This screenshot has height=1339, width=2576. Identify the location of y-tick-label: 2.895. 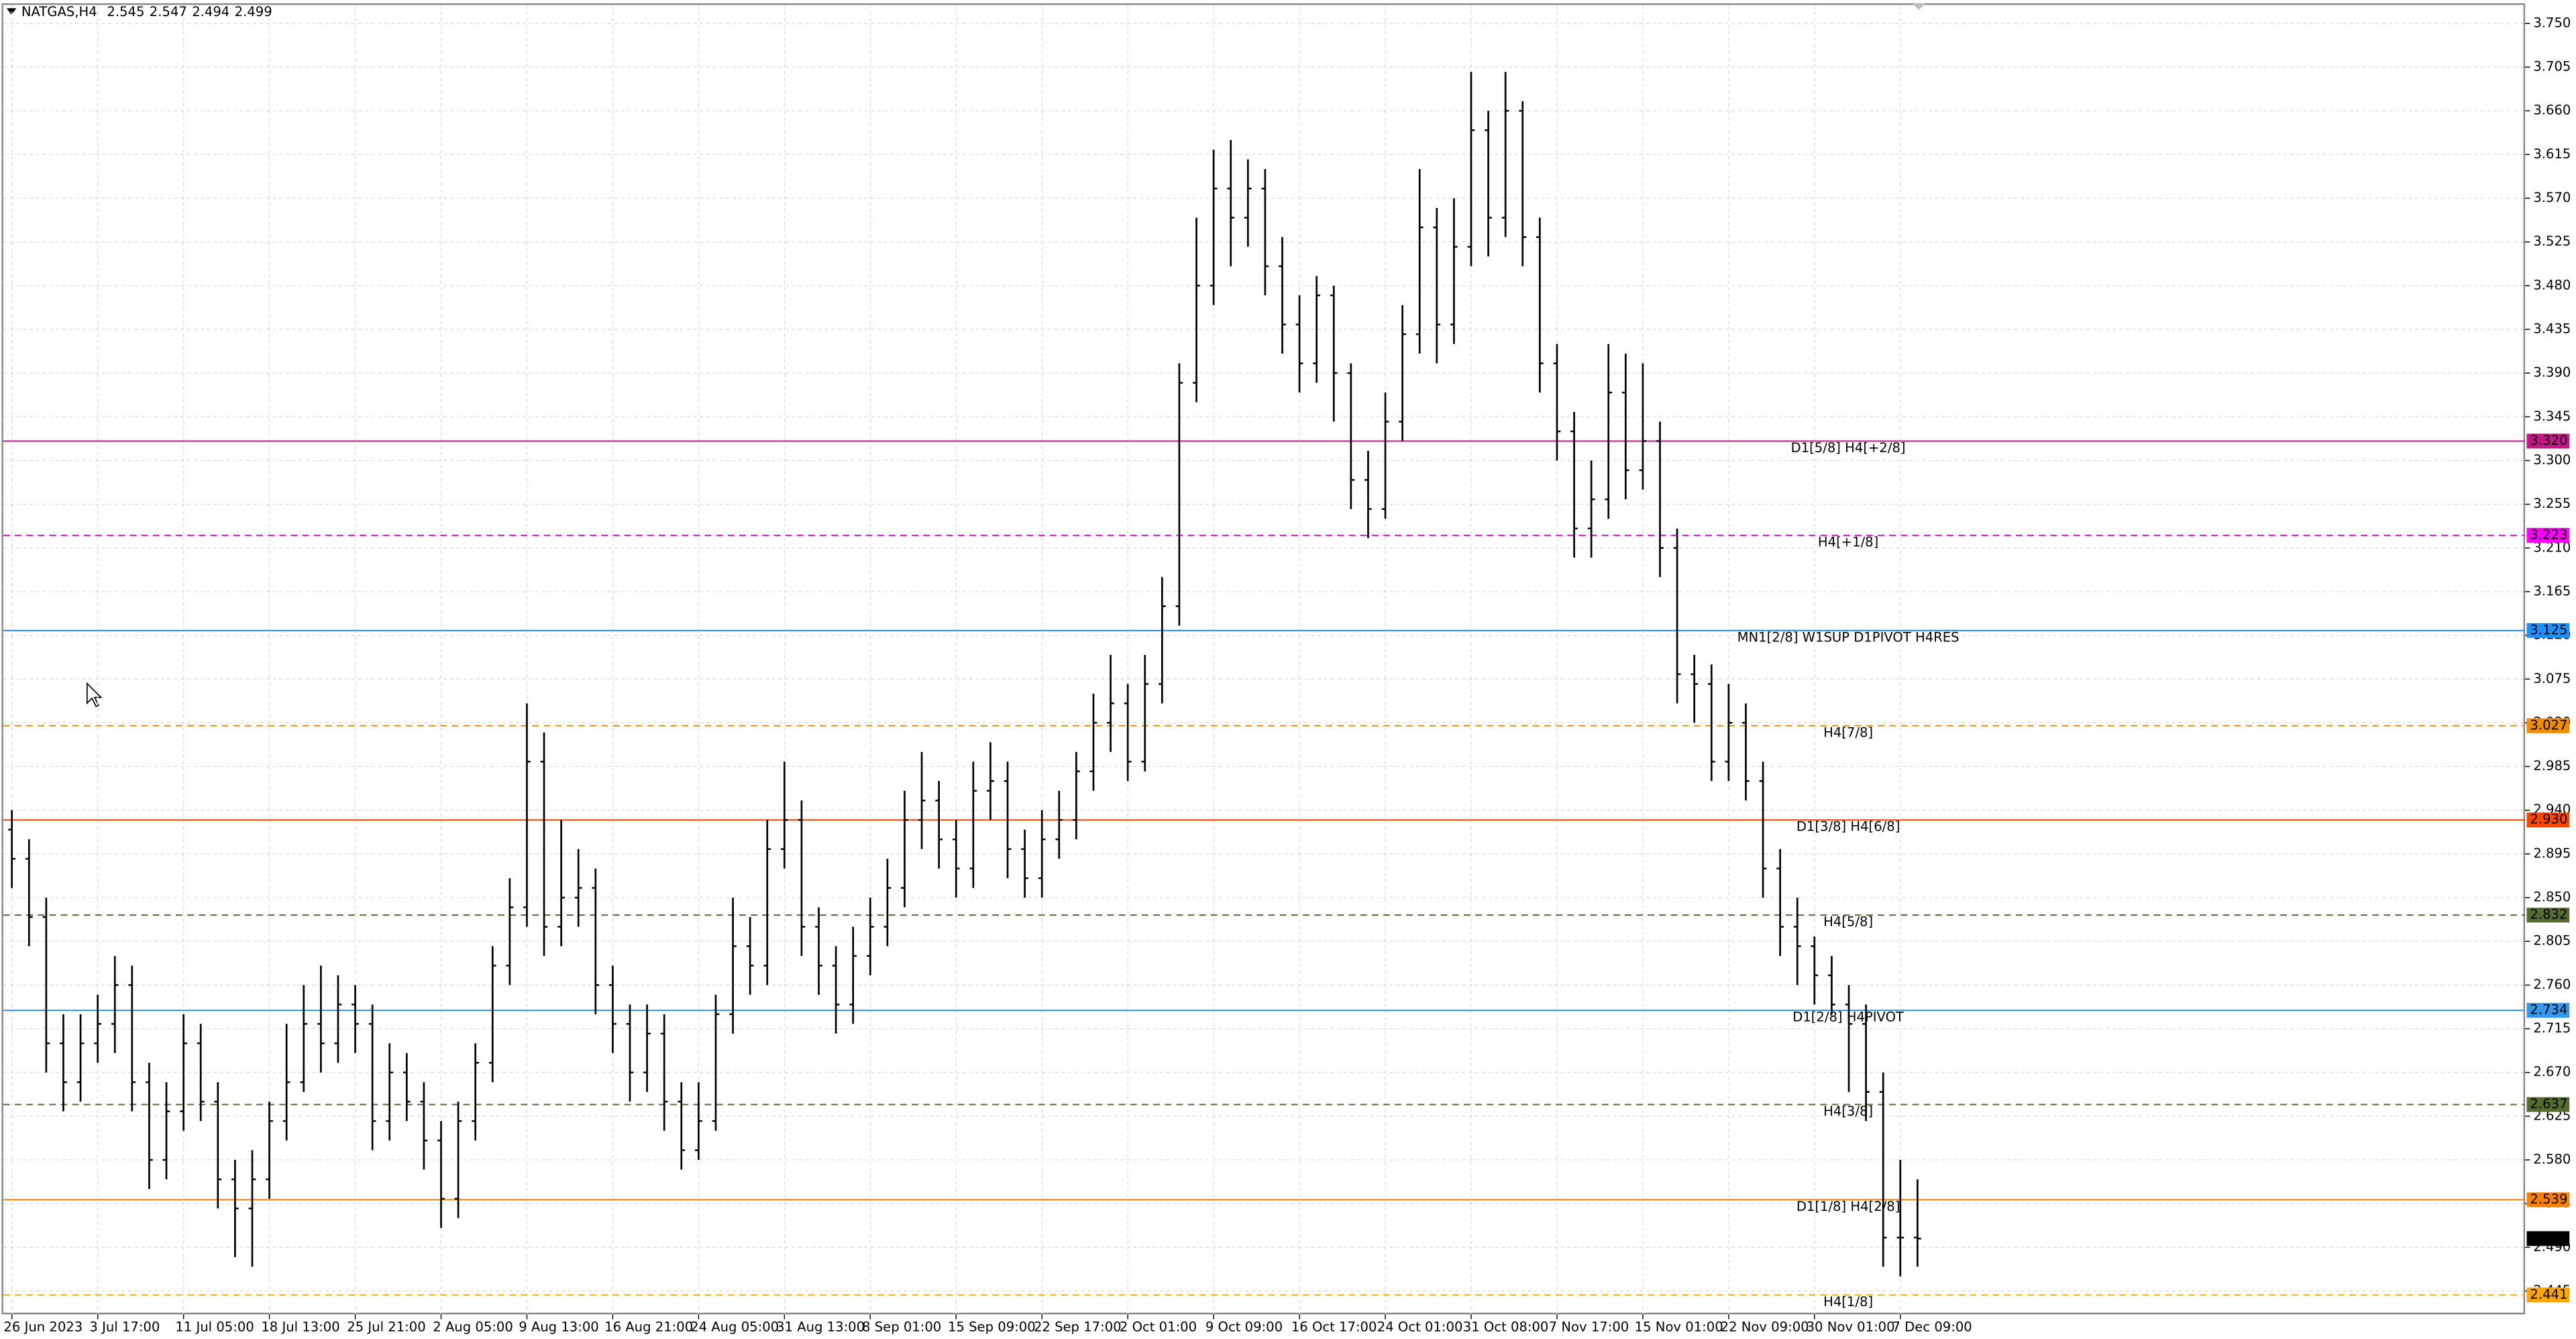
(2552, 853).